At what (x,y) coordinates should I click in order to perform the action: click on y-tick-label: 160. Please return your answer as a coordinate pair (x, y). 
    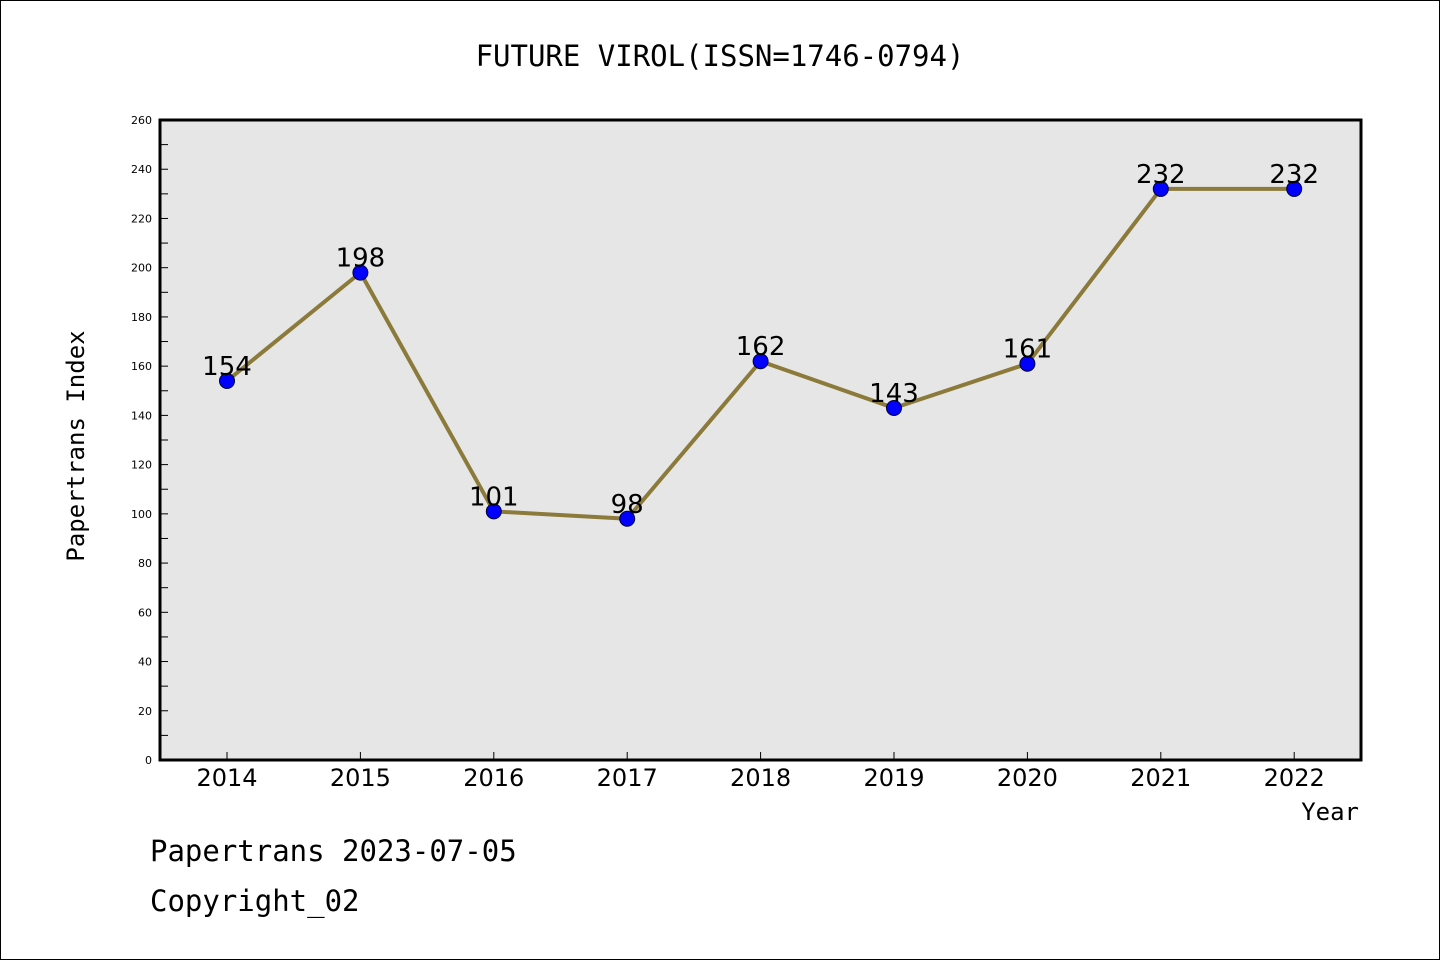
    Looking at the image, I should click on (141, 366).